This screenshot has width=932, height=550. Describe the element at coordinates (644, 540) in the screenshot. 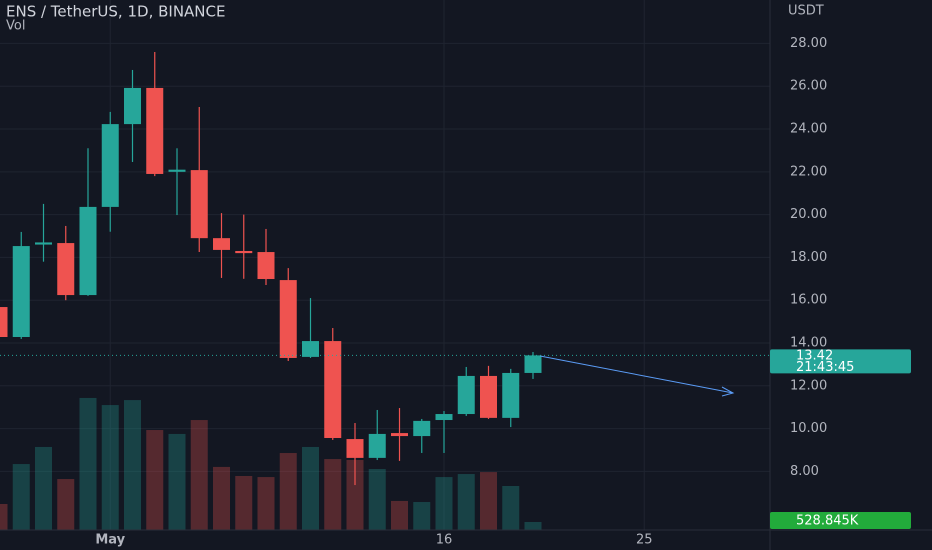

I see `x-tick-label: 25` at that location.